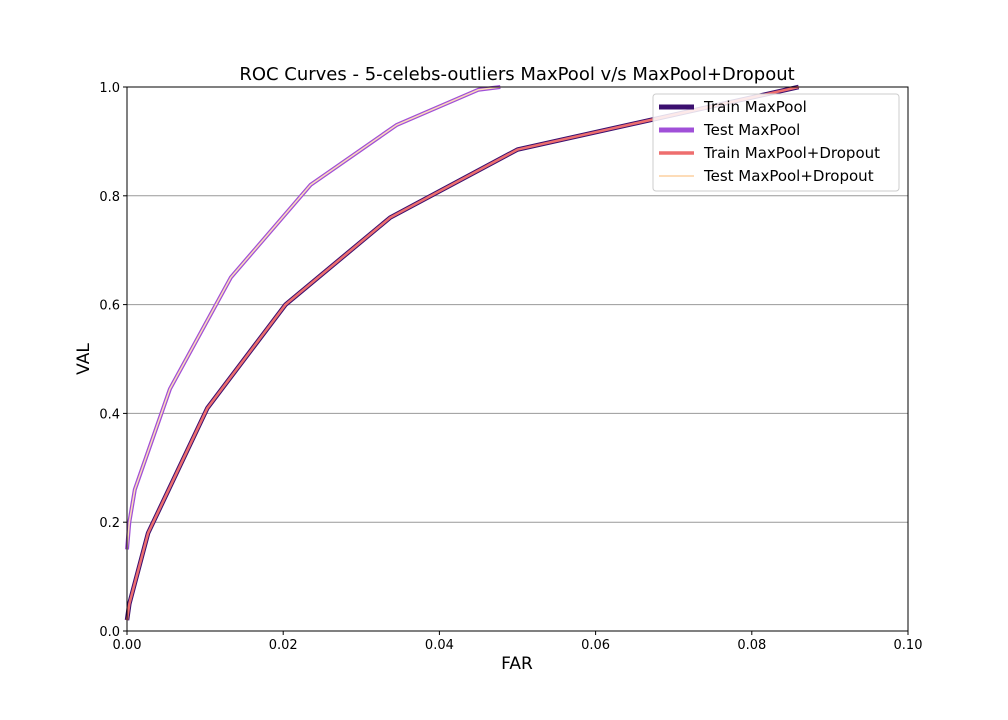 The image size is (1008, 720). I want to click on x-tick-label: 0.04, so click(439, 645).